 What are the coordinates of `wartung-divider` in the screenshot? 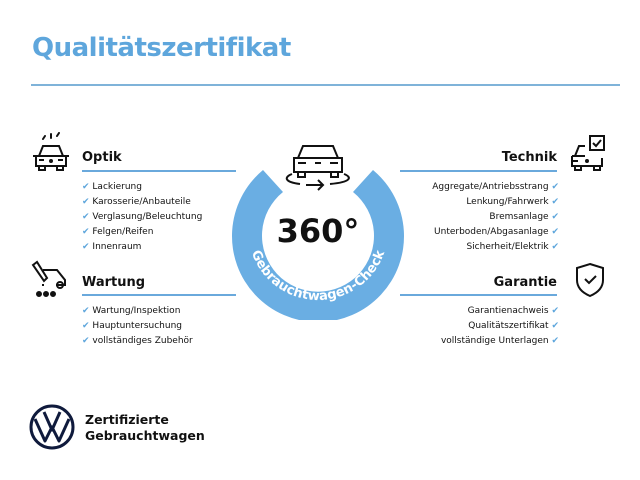 It's located at (159, 295).